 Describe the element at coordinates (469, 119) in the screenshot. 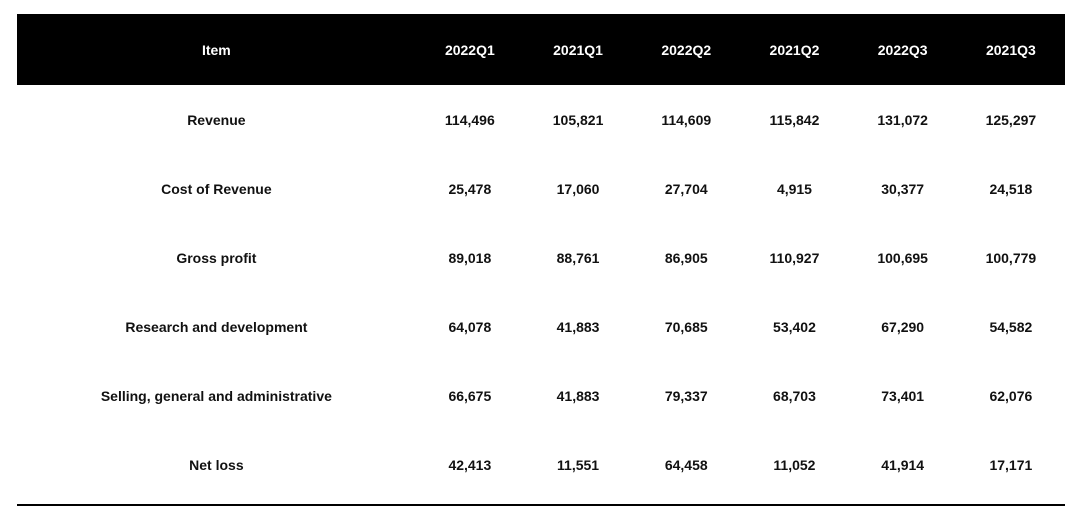

I see `table-cell: 114,496` at that location.